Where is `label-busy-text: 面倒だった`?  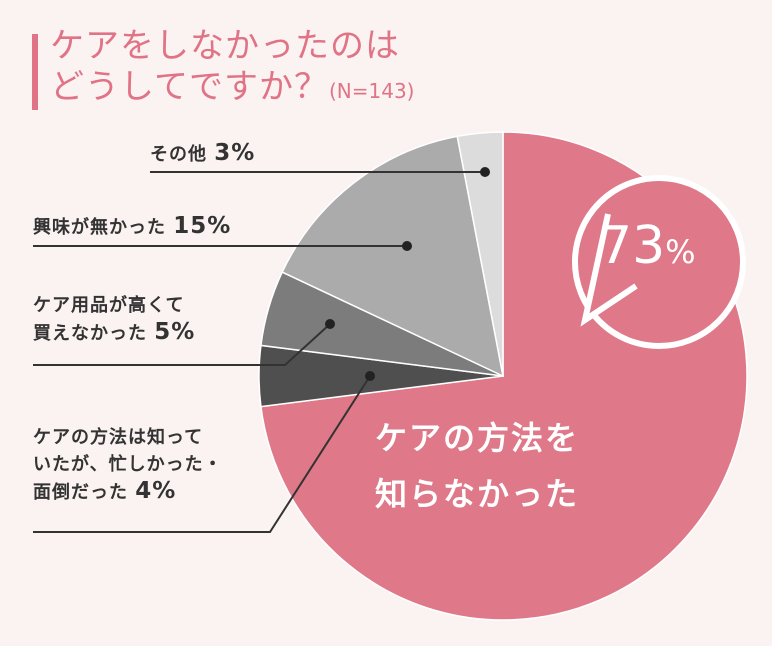
label-busy-text: 面倒だった is located at coordinates (80, 492).